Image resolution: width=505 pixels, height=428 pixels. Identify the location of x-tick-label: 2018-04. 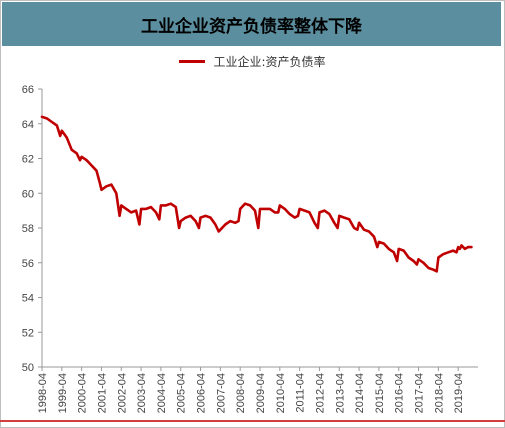
(439, 393).